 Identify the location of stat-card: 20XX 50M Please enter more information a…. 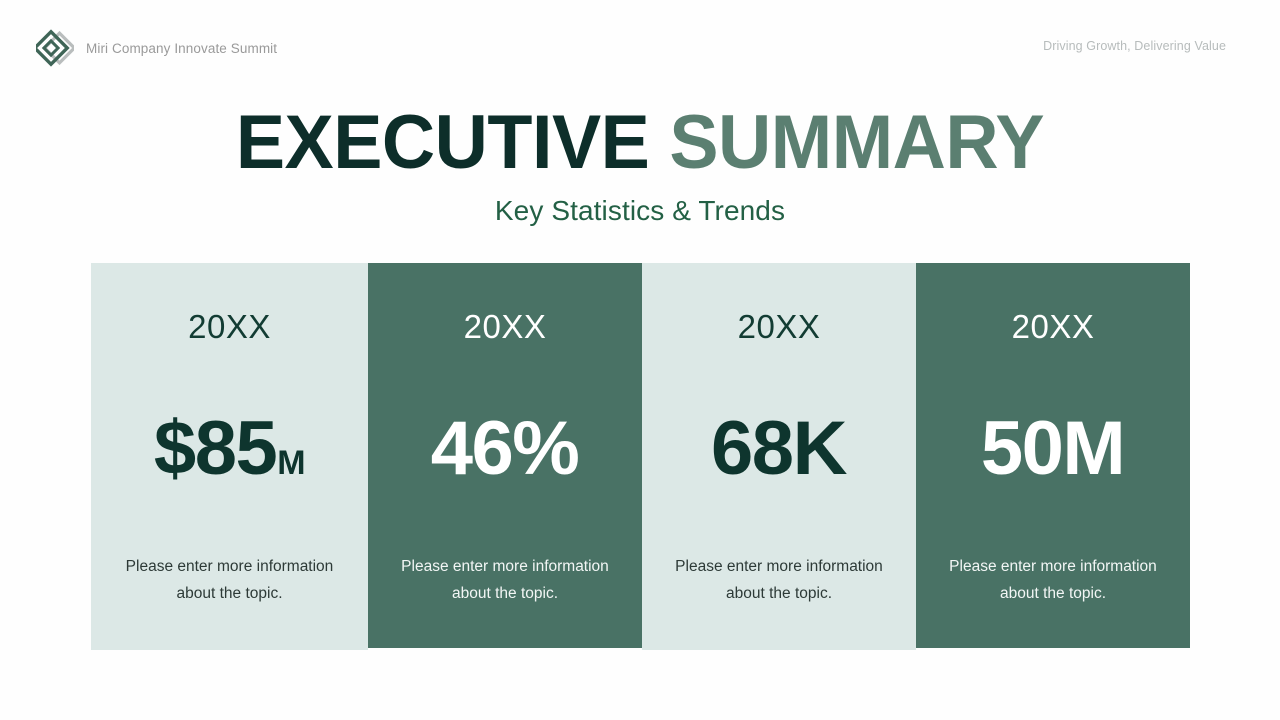
(1053, 455).